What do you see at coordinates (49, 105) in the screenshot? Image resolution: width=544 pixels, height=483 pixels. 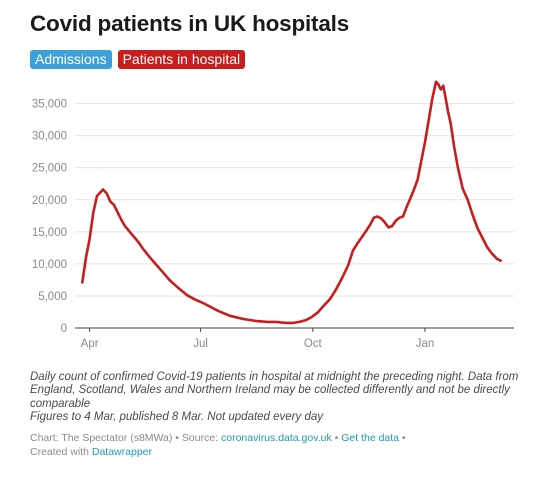 I see `y-tick-label: 35,000` at bounding box center [49, 105].